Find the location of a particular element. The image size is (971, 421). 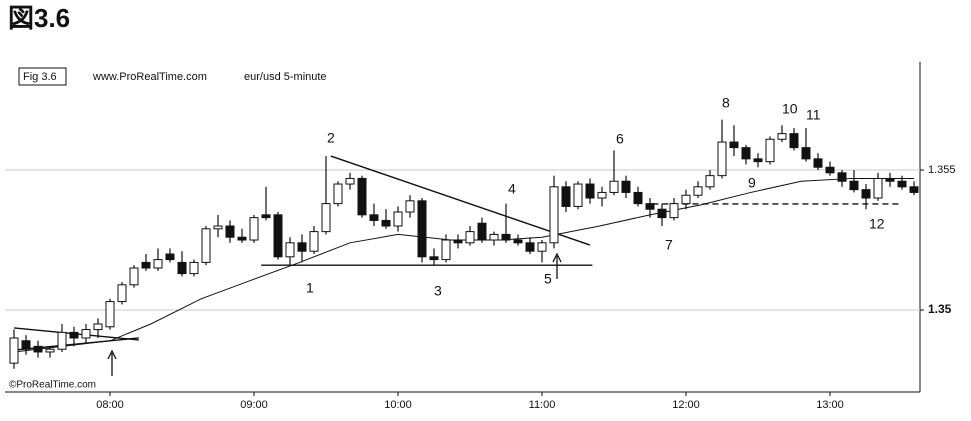

annotation: 10 is located at coordinates (790, 109).